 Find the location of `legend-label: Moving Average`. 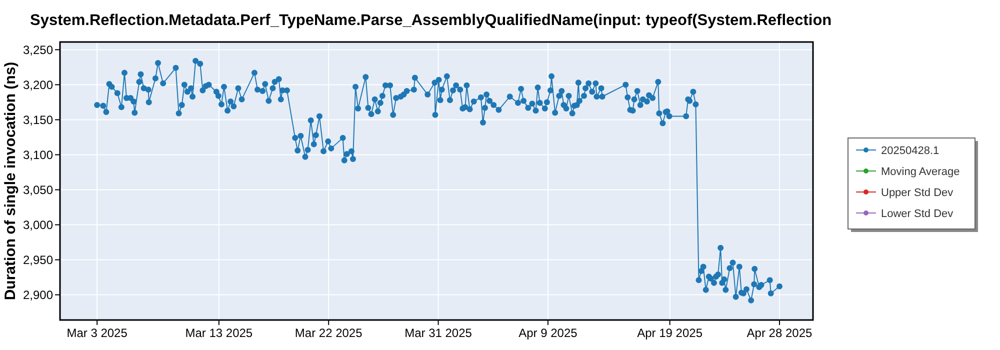

legend-label: Moving Average is located at coordinates (920, 172).